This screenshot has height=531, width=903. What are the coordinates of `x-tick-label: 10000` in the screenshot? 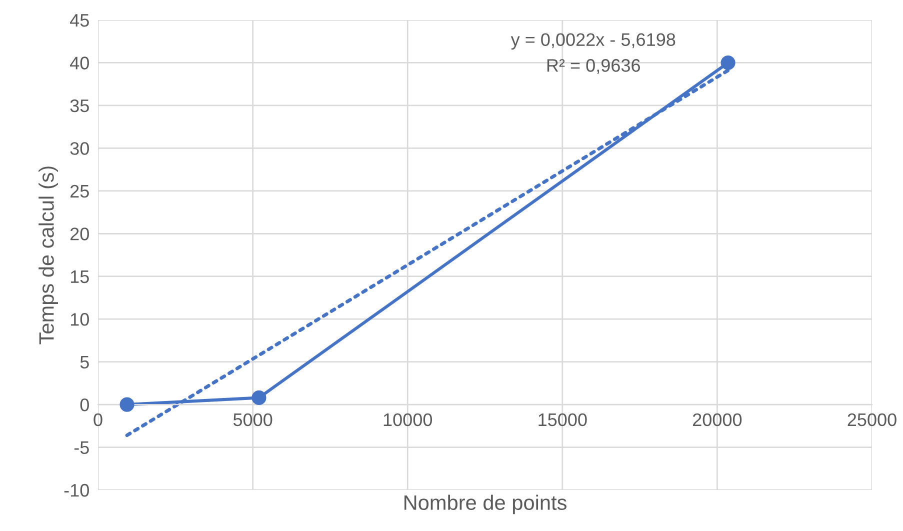 It's located at (408, 419).